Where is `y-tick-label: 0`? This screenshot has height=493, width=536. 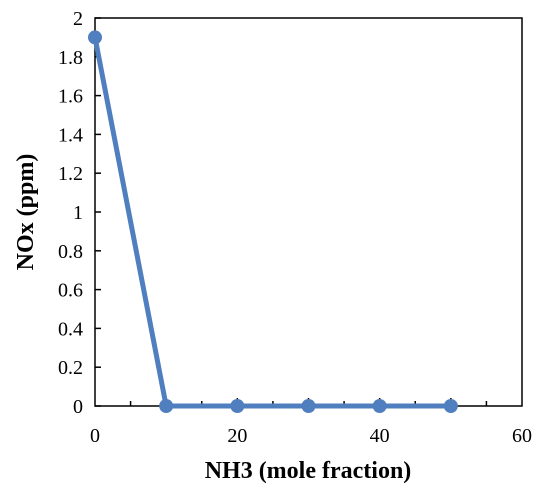
y-tick-label: 0 is located at coordinates (78, 407).